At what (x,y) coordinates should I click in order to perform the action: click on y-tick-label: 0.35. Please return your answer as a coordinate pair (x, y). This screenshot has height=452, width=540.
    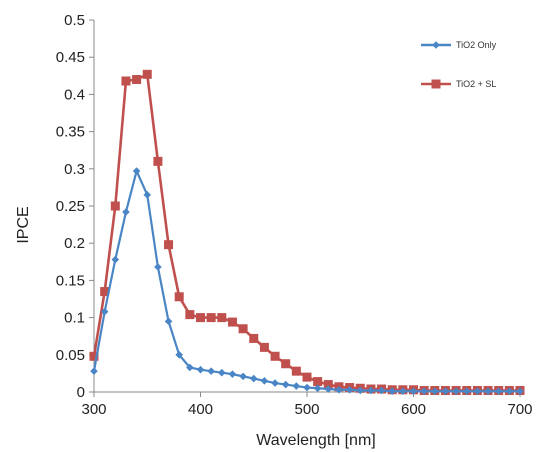
    Looking at the image, I should click on (70, 132).